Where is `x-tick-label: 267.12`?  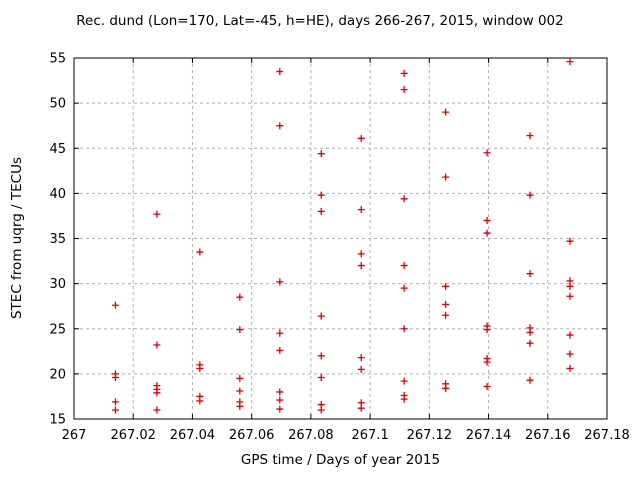
x-tick-label: 267.12 is located at coordinates (430, 435).